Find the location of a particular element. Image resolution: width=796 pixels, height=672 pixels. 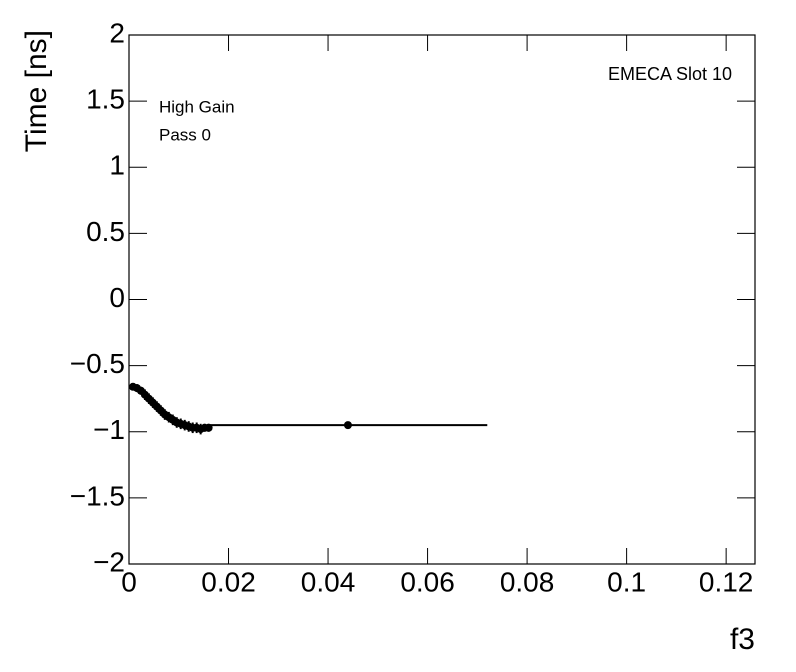

y-tick-label: 2 is located at coordinates (117, 32).